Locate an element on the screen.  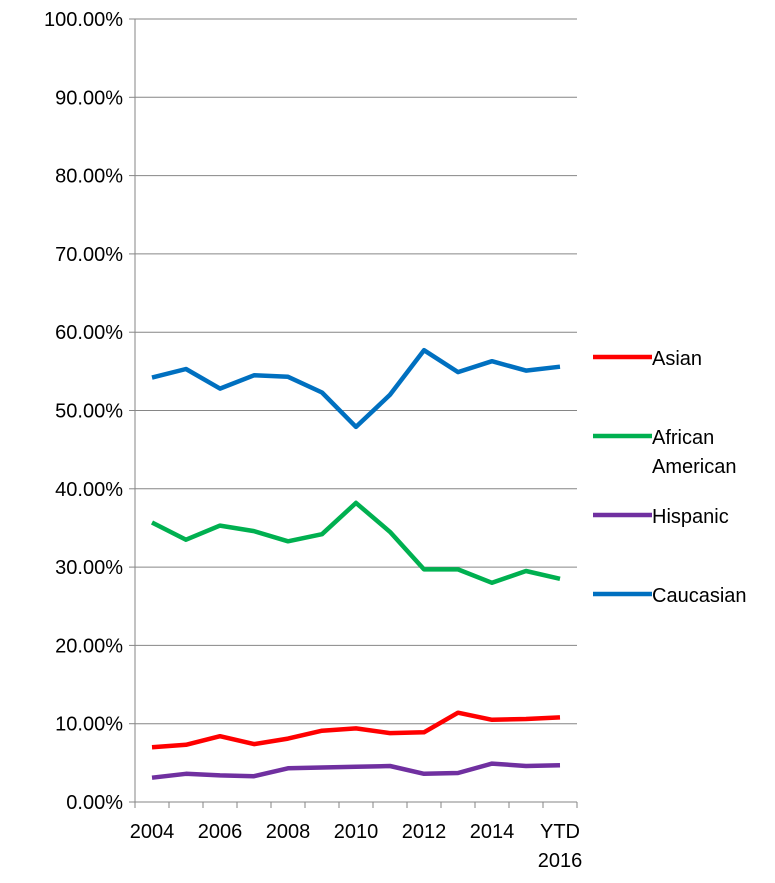
y-tick-label: 80.00% is located at coordinates (89, 177).